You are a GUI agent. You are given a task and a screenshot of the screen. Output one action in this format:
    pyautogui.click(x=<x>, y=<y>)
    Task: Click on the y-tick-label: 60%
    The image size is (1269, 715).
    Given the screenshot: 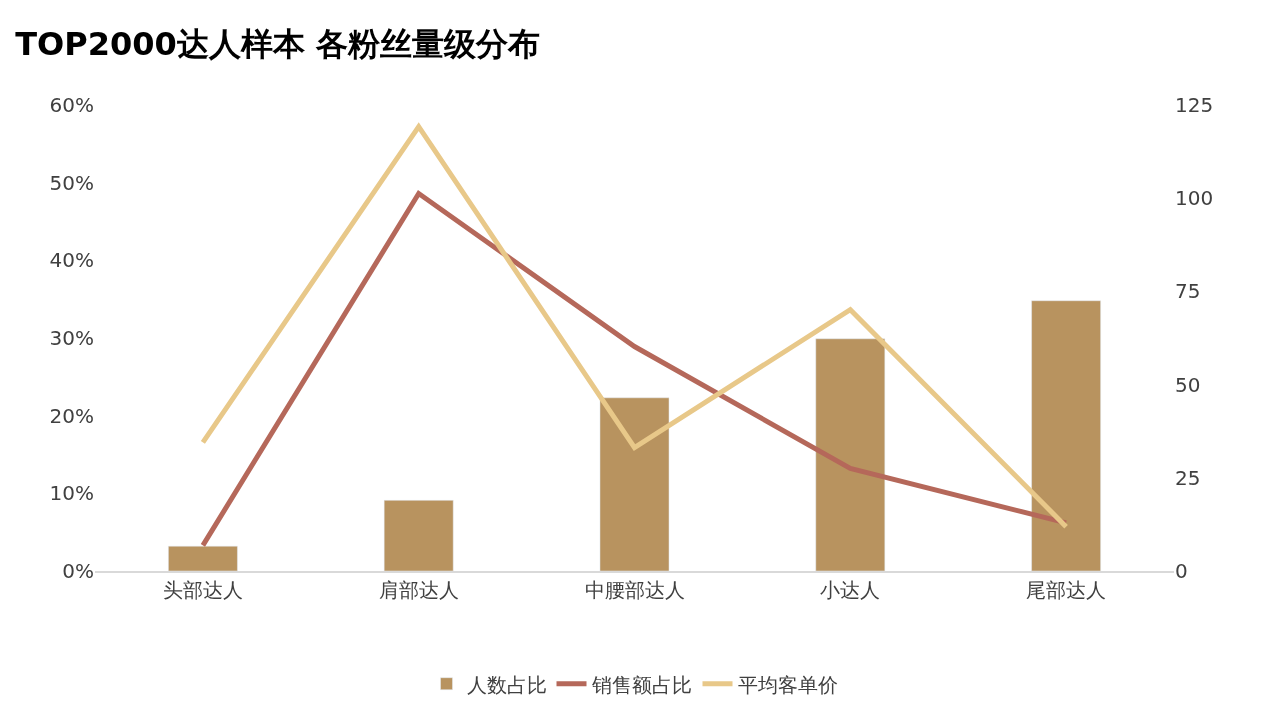 What is the action you would take?
    pyautogui.click(x=71, y=105)
    